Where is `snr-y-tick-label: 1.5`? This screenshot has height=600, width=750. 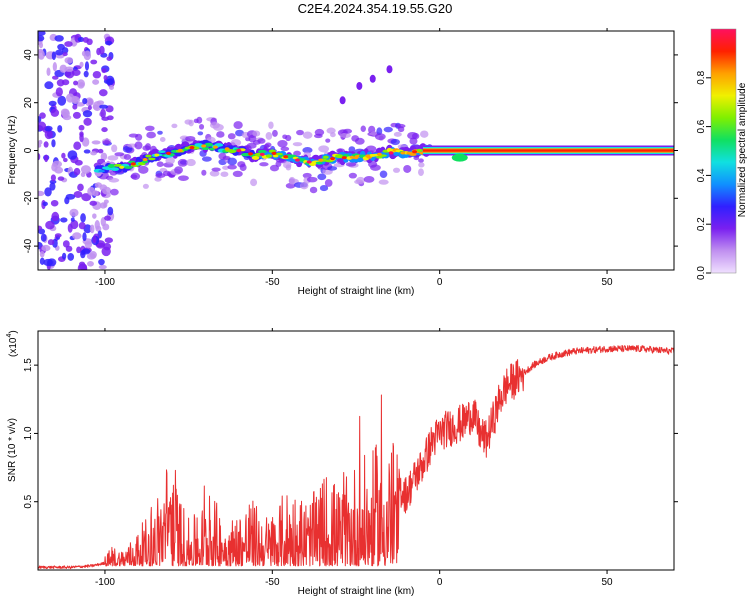 snr-y-tick-label: 1.5 is located at coordinates (28, 365).